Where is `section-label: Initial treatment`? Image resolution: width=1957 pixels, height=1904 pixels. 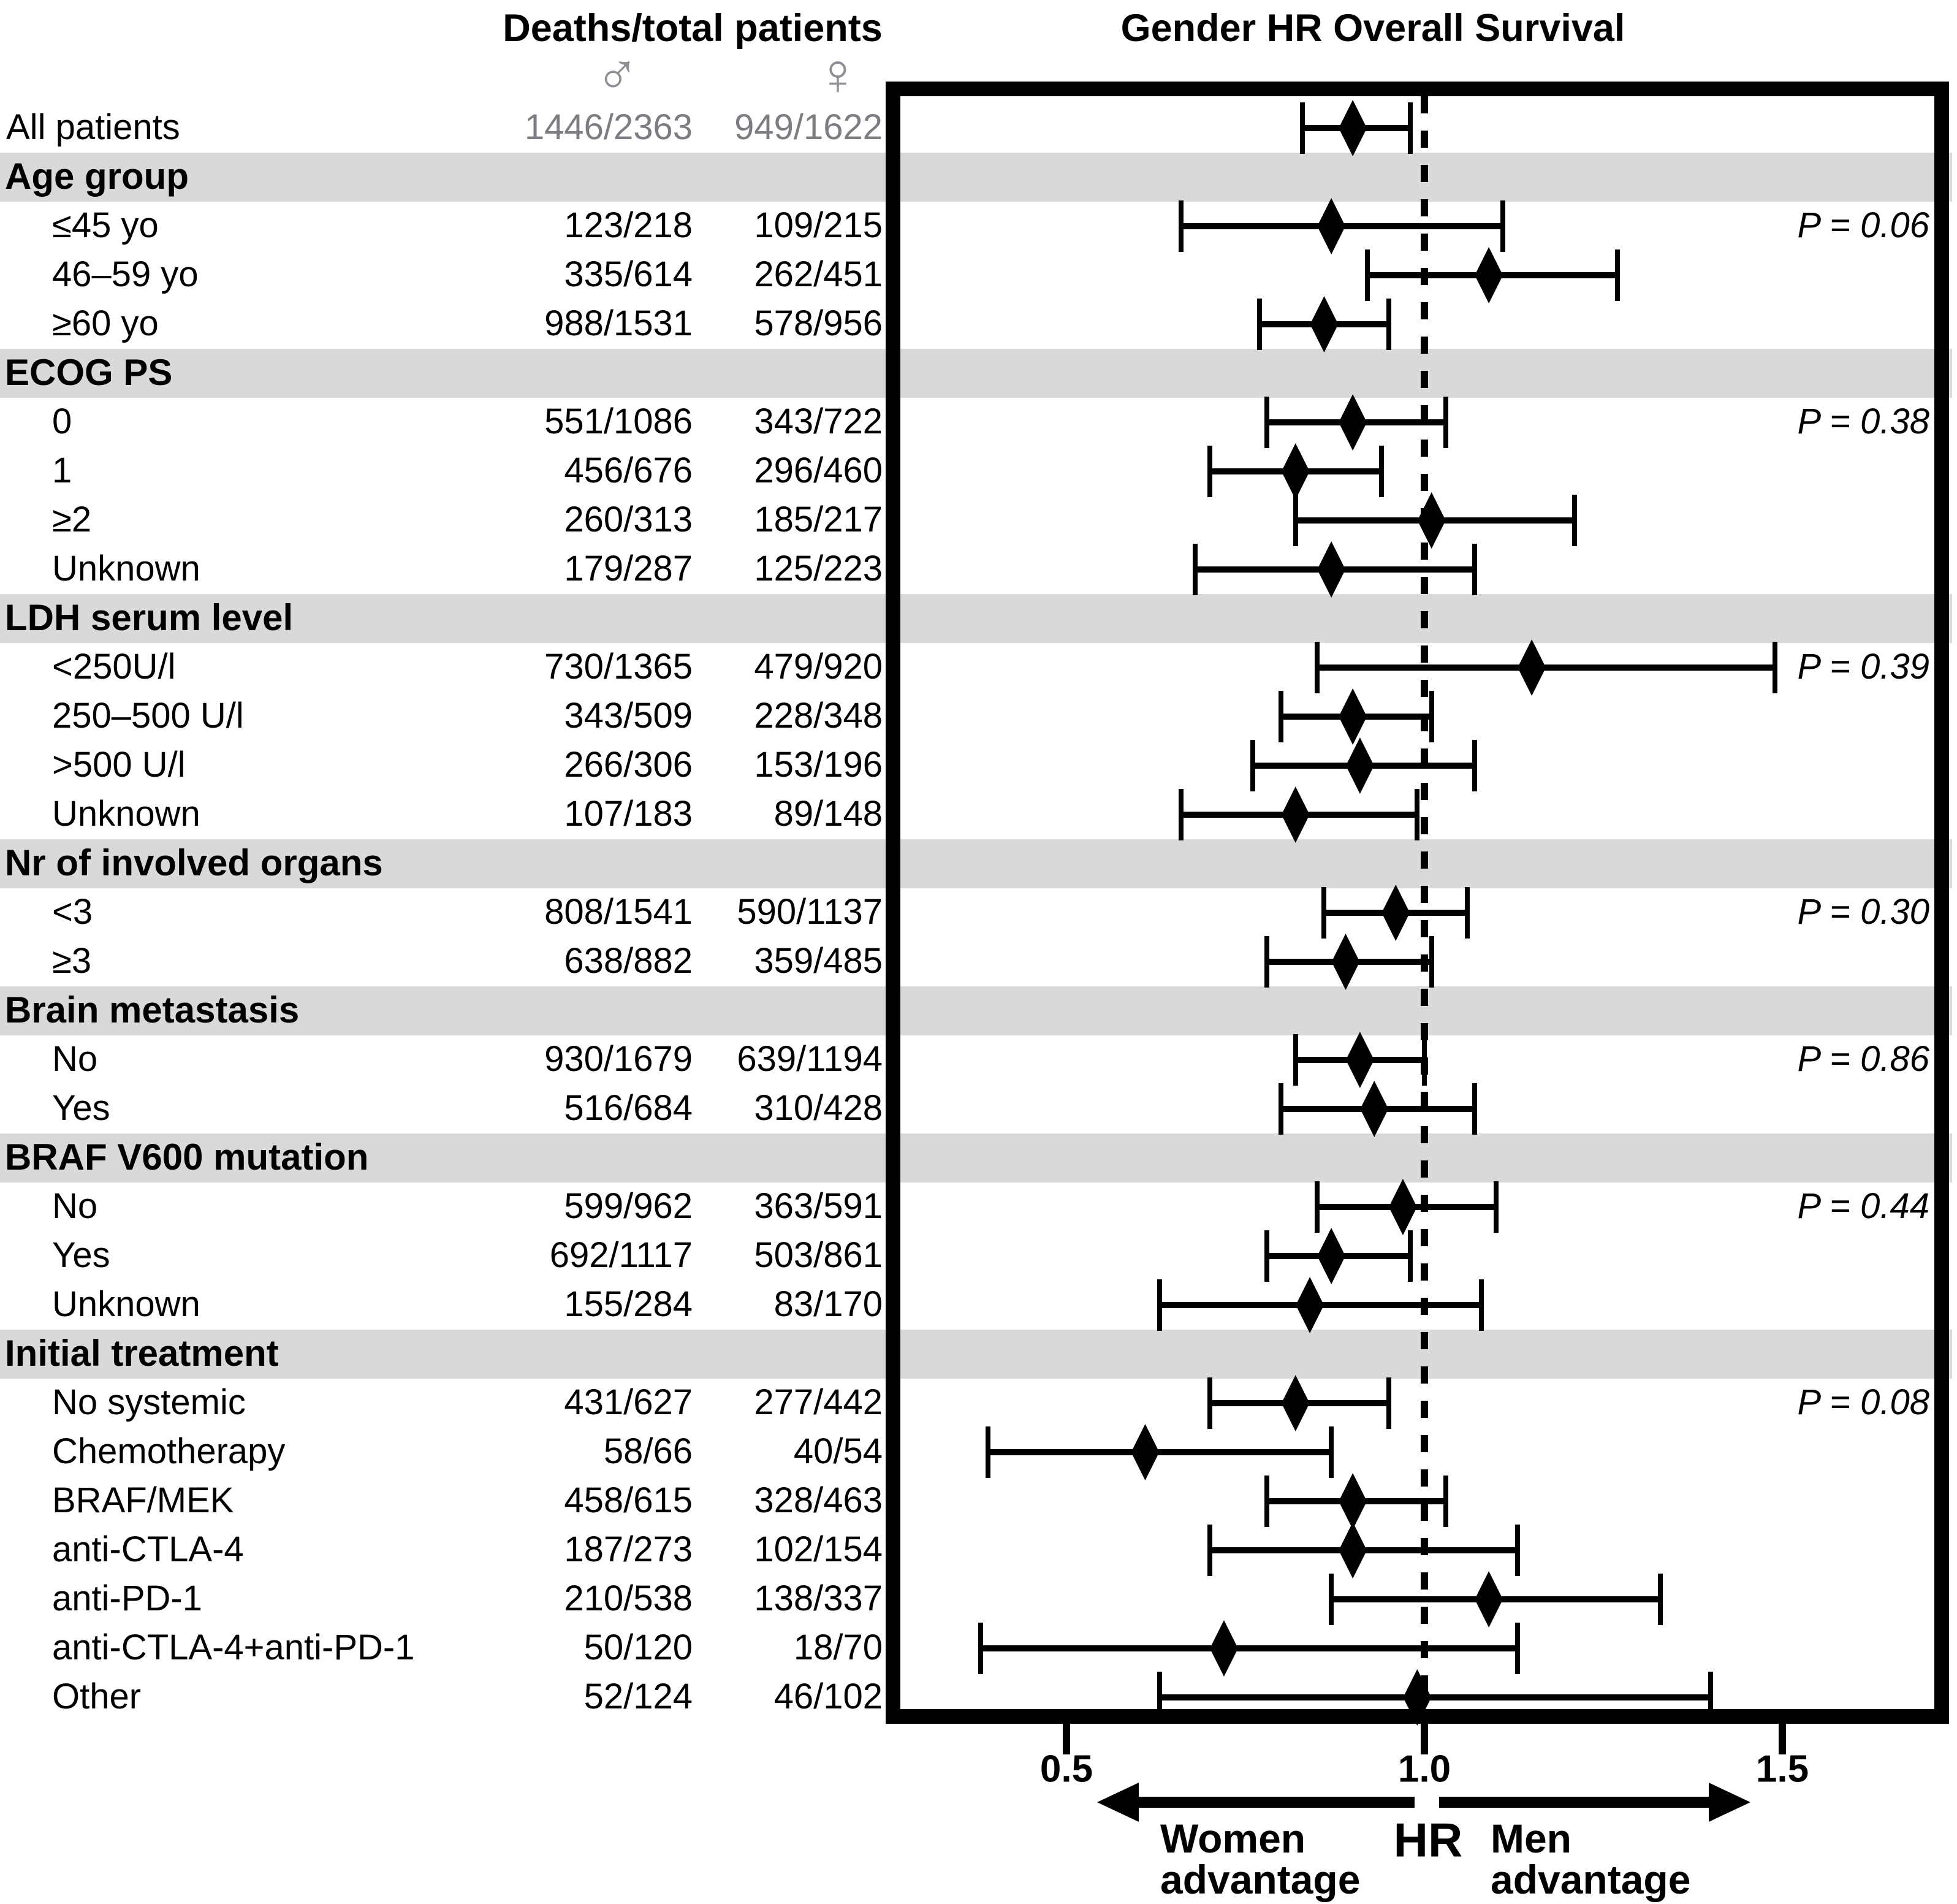
section-label: Initial treatment is located at coordinates (142, 1353).